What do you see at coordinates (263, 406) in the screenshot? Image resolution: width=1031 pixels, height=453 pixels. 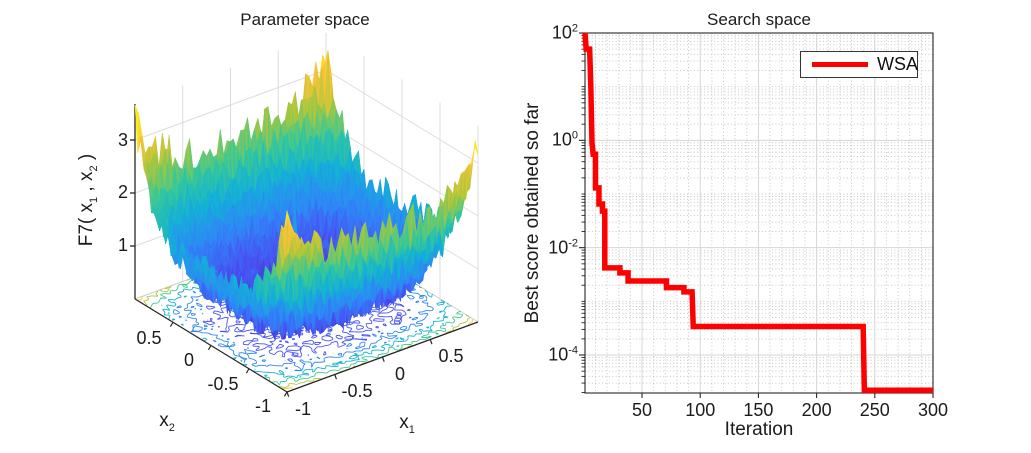 I see `x2-tick-label: -1` at bounding box center [263, 406].